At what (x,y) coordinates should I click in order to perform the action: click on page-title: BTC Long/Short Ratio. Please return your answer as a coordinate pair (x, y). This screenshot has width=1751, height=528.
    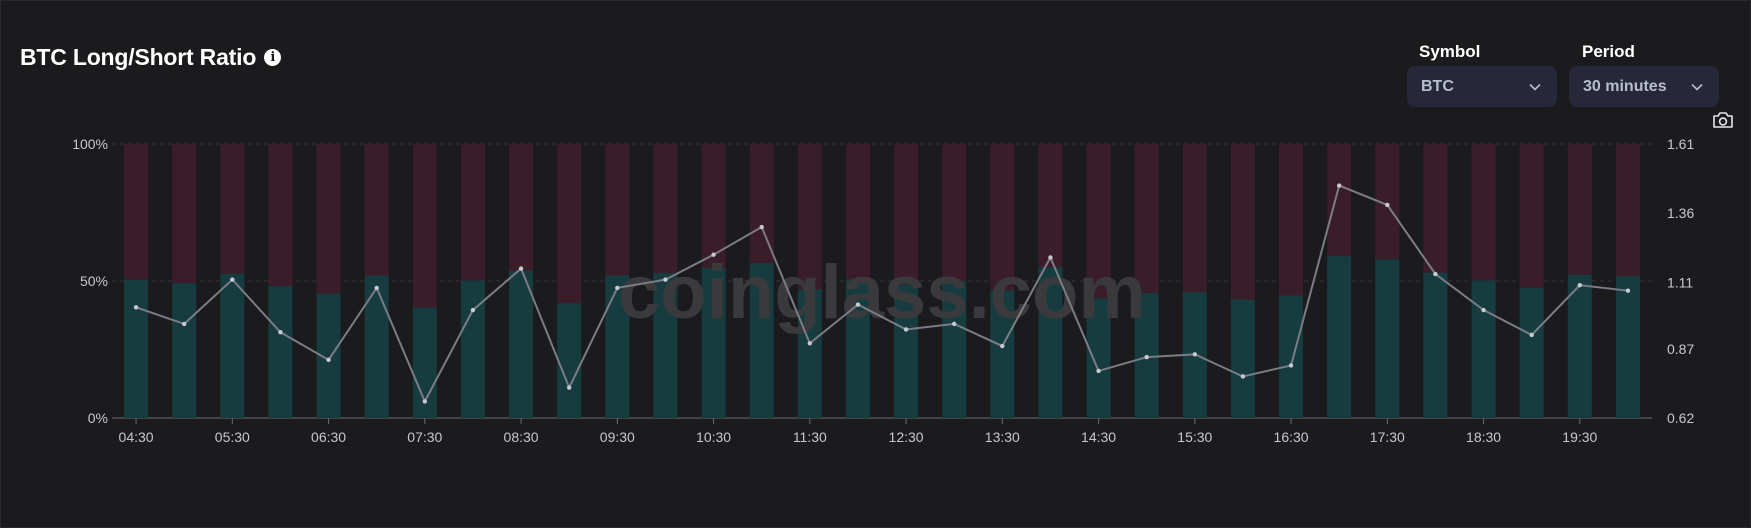
    Looking at the image, I should click on (138, 57).